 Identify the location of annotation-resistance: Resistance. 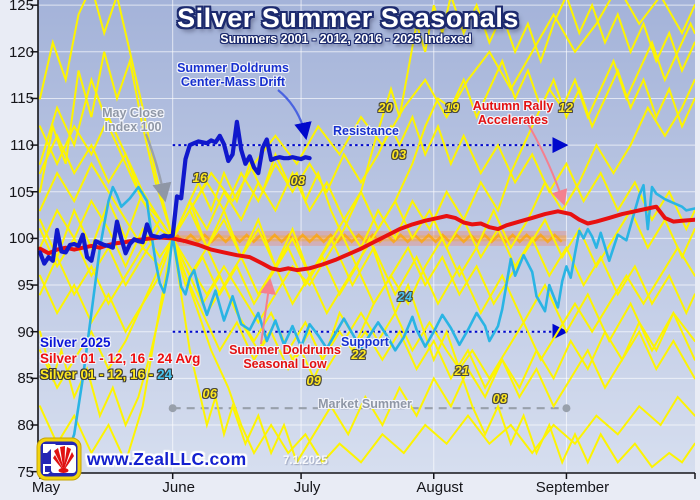
(366, 131).